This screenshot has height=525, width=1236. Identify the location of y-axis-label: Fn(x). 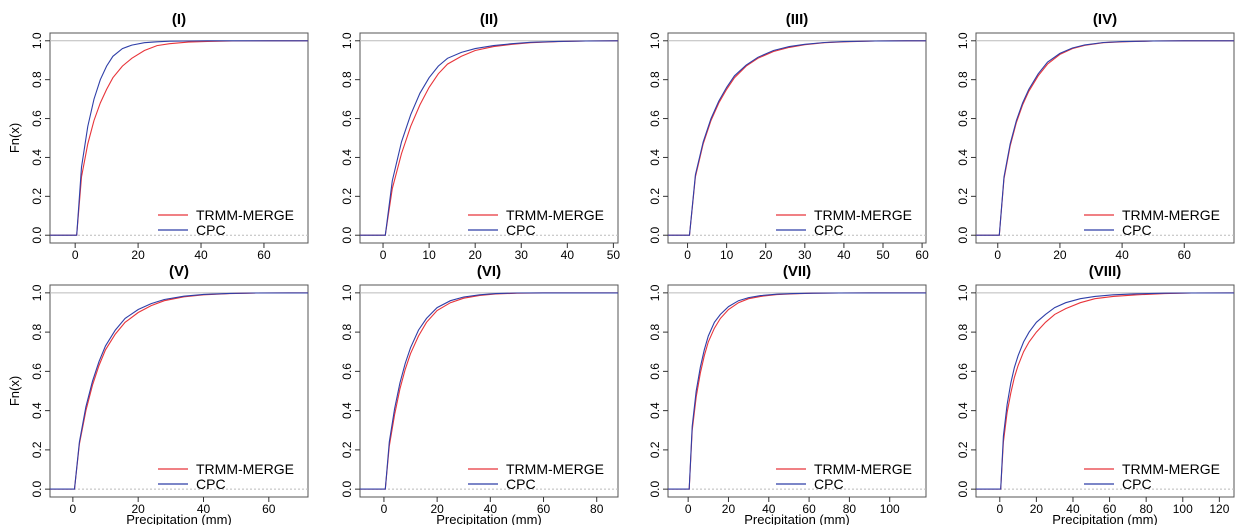
(14, 138).